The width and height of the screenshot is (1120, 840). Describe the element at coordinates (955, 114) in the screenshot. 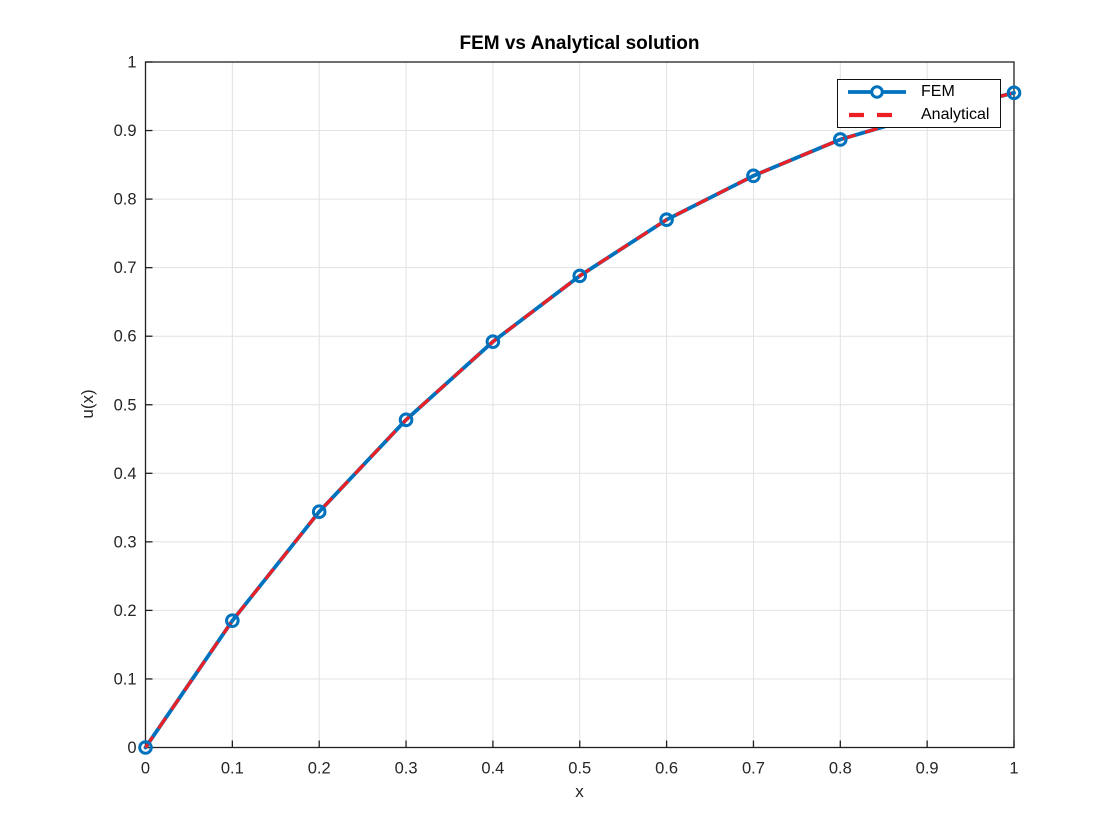

I see `legend-label-analytical: Analytical` at that location.